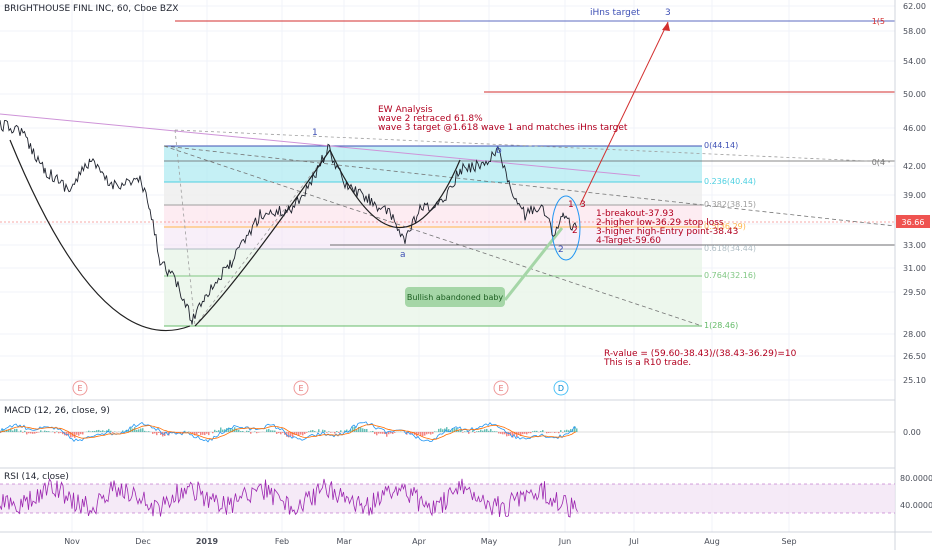  What do you see at coordinates (282, 541) in the screenshot?
I see `time-tick-3: Feb` at bounding box center [282, 541].